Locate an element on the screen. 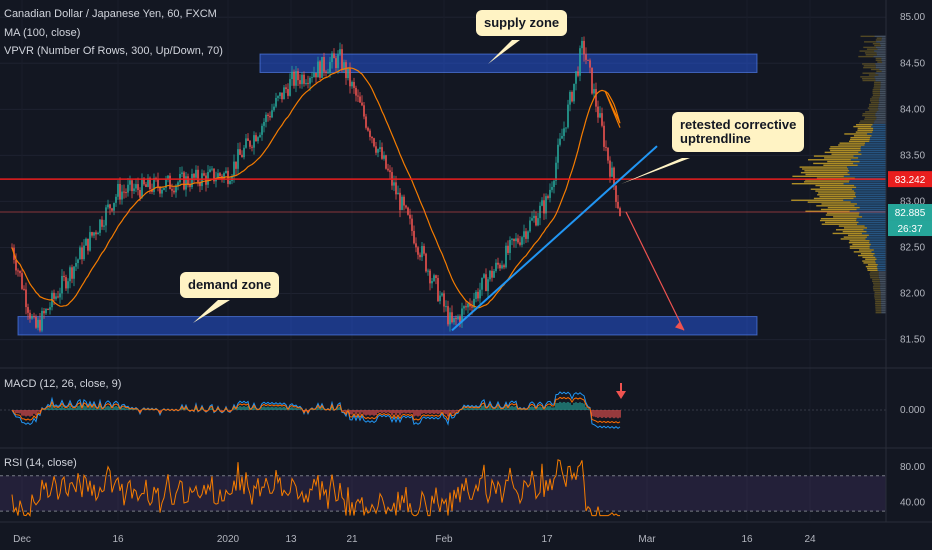  macd-legend: MACD (12, 26, close, 9) is located at coordinates (63, 384).